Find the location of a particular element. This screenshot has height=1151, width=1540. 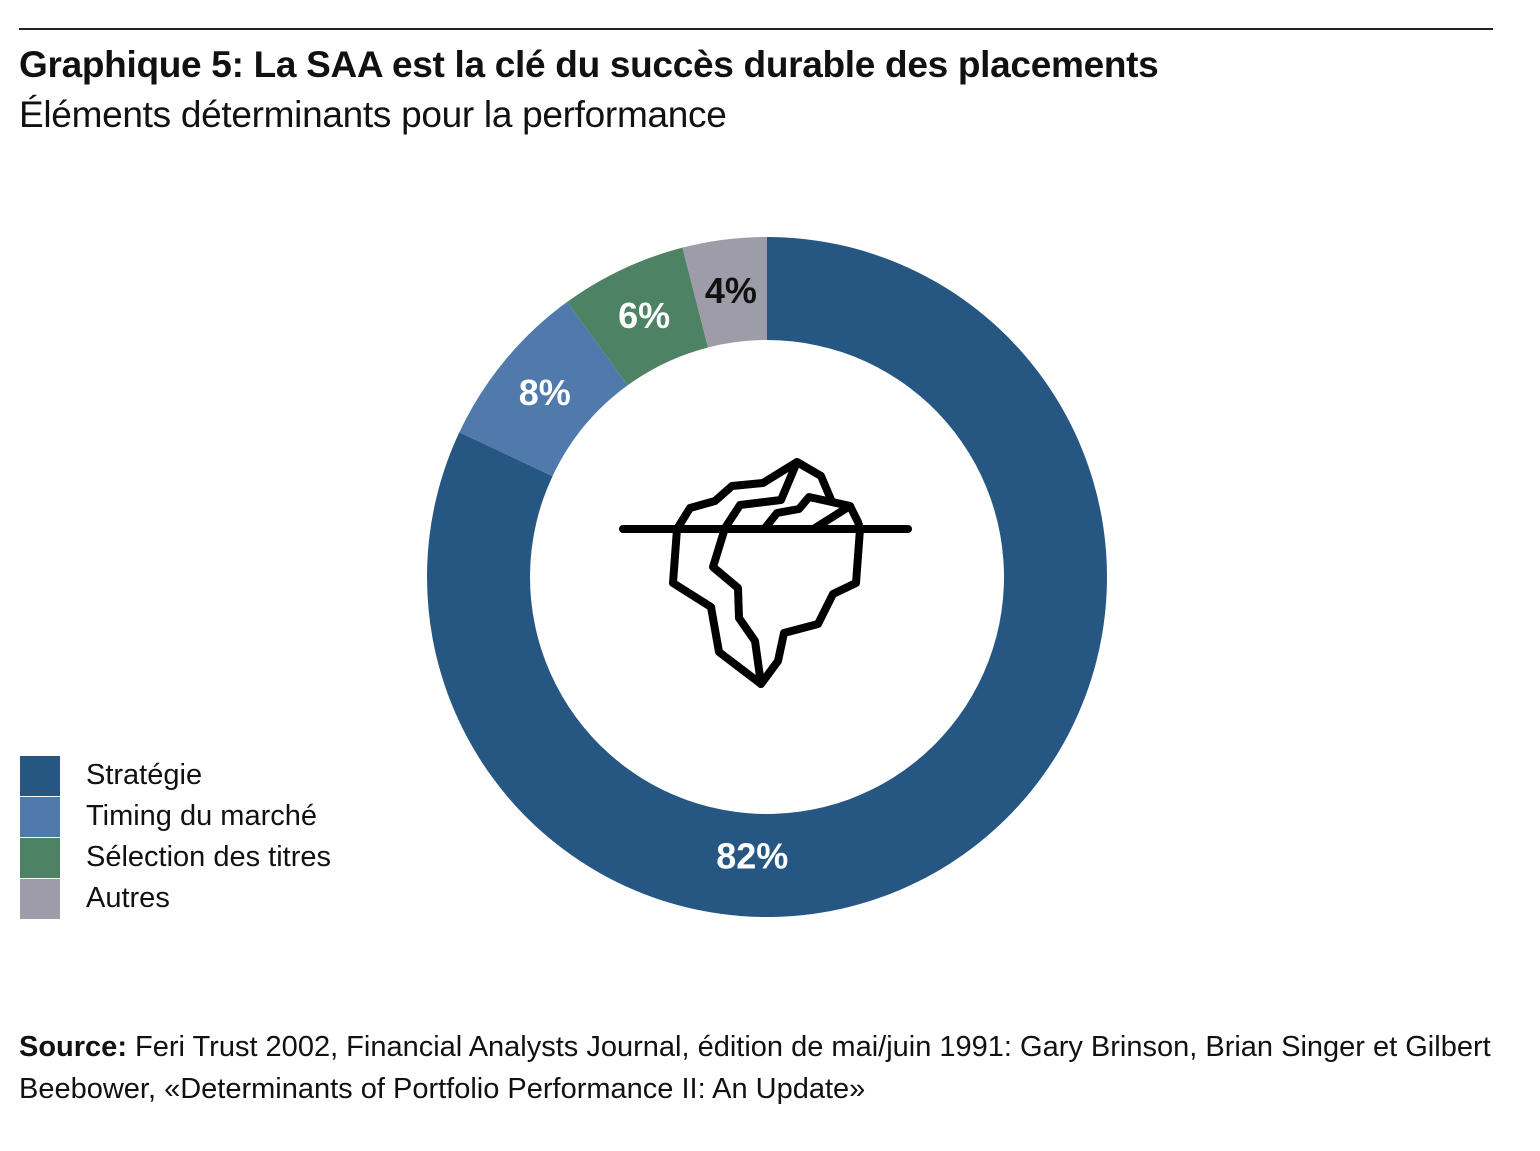

legend-label: Timing du marché is located at coordinates (202, 816).